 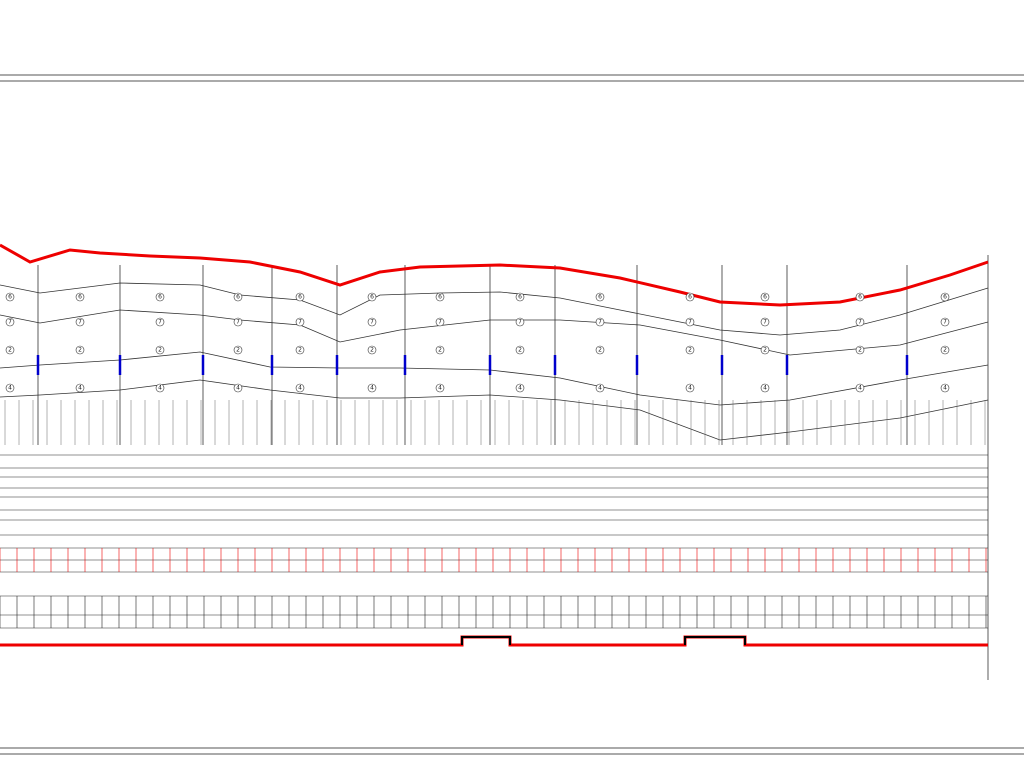 What do you see at coordinates (494, 275) in the screenshot?
I see `ground-line` at bounding box center [494, 275].